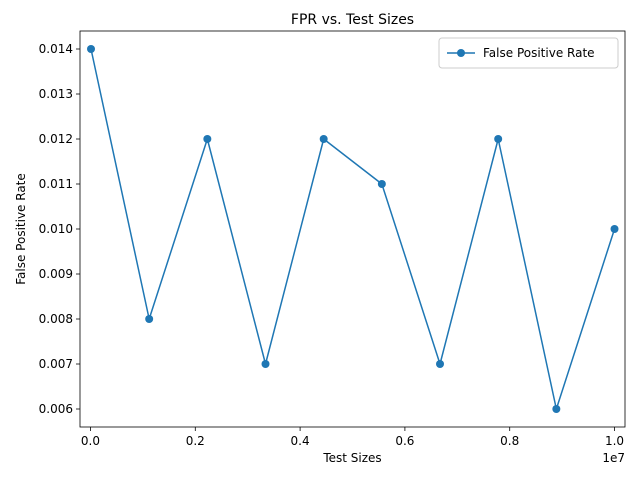 Image resolution: width=640 pixels, height=480 pixels. I want to click on x-tick-label: 1.0, so click(614, 441).